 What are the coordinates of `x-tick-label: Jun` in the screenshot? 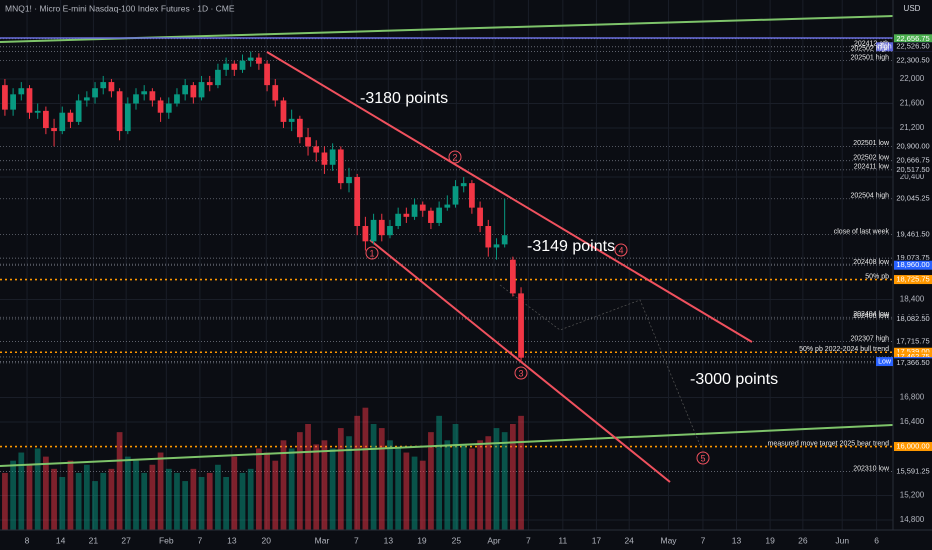 It's located at (842, 540).